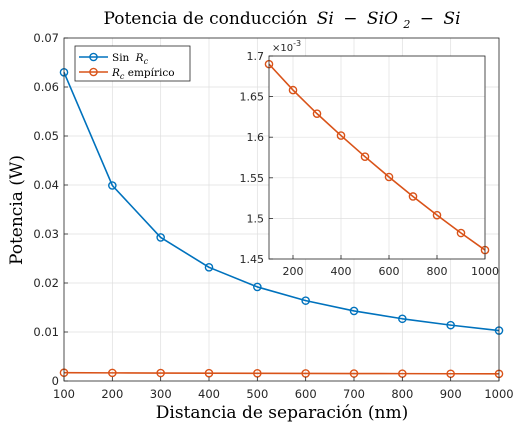 The height and width of the screenshot is (432, 525). I want to click on title-math-sub: 2, so click(406, 24).